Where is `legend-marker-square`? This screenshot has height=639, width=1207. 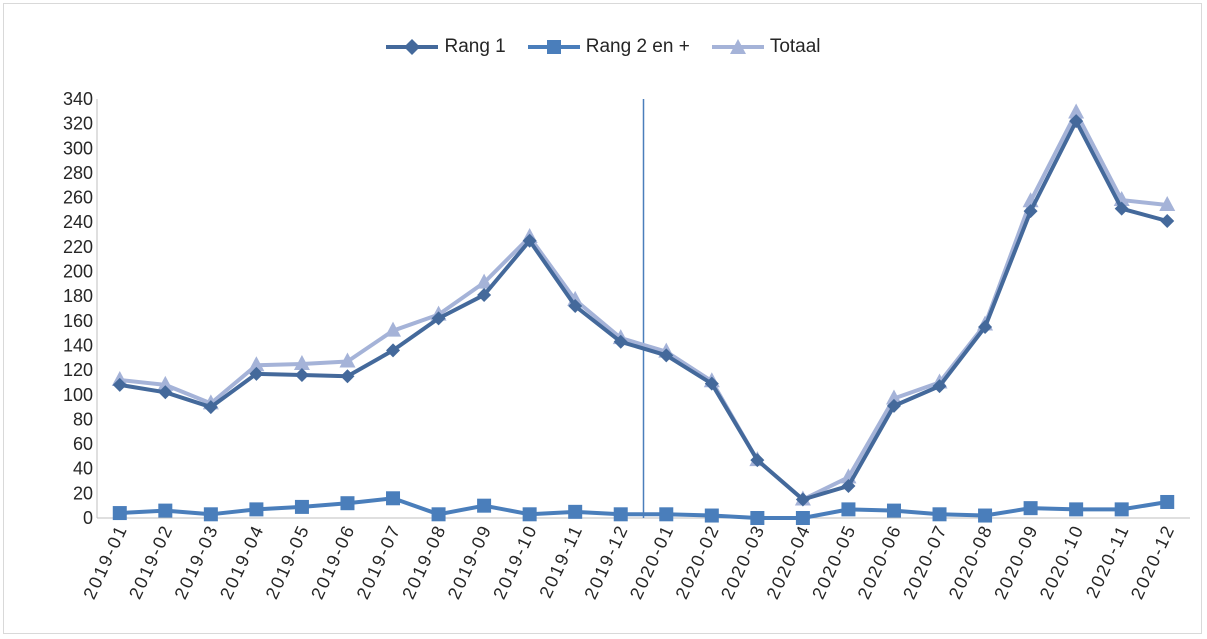 legend-marker-square is located at coordinates (553, 47).